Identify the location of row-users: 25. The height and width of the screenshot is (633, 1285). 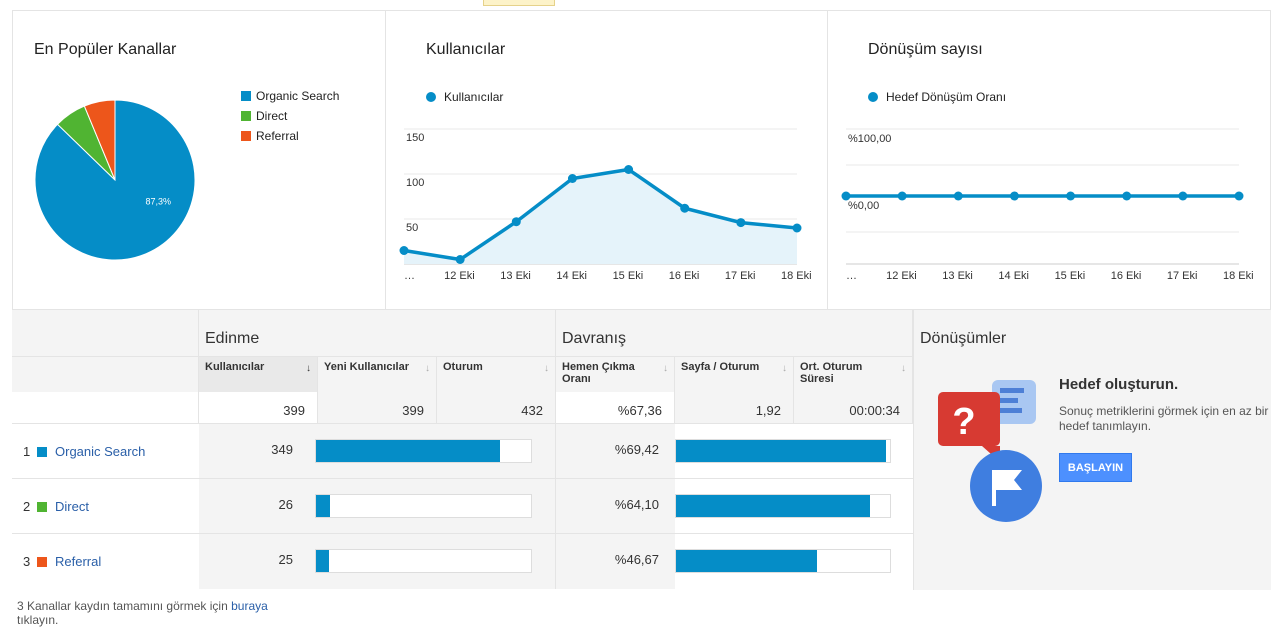
(252, 561).